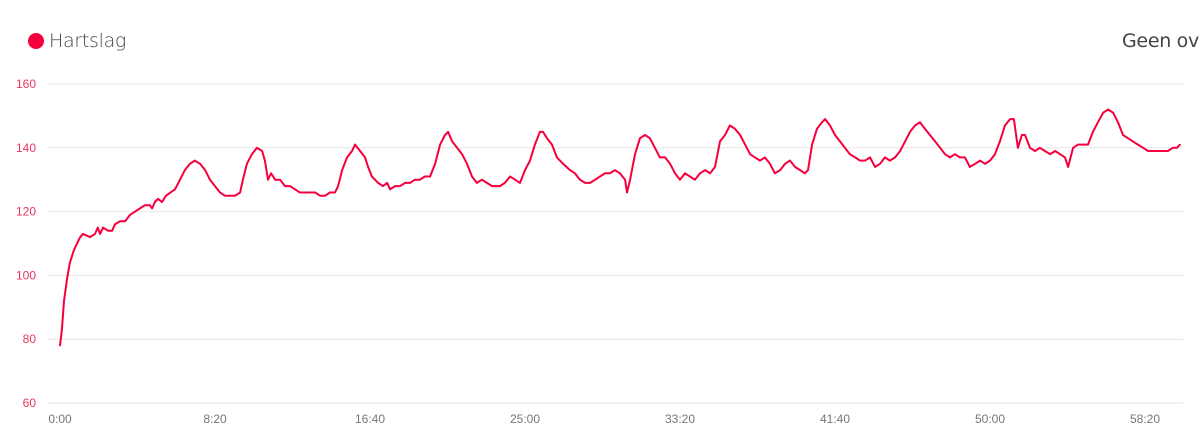 This screenshot has width=1200, height=444. I want to click on x-tick-label: 41:40, so click(835, 419).